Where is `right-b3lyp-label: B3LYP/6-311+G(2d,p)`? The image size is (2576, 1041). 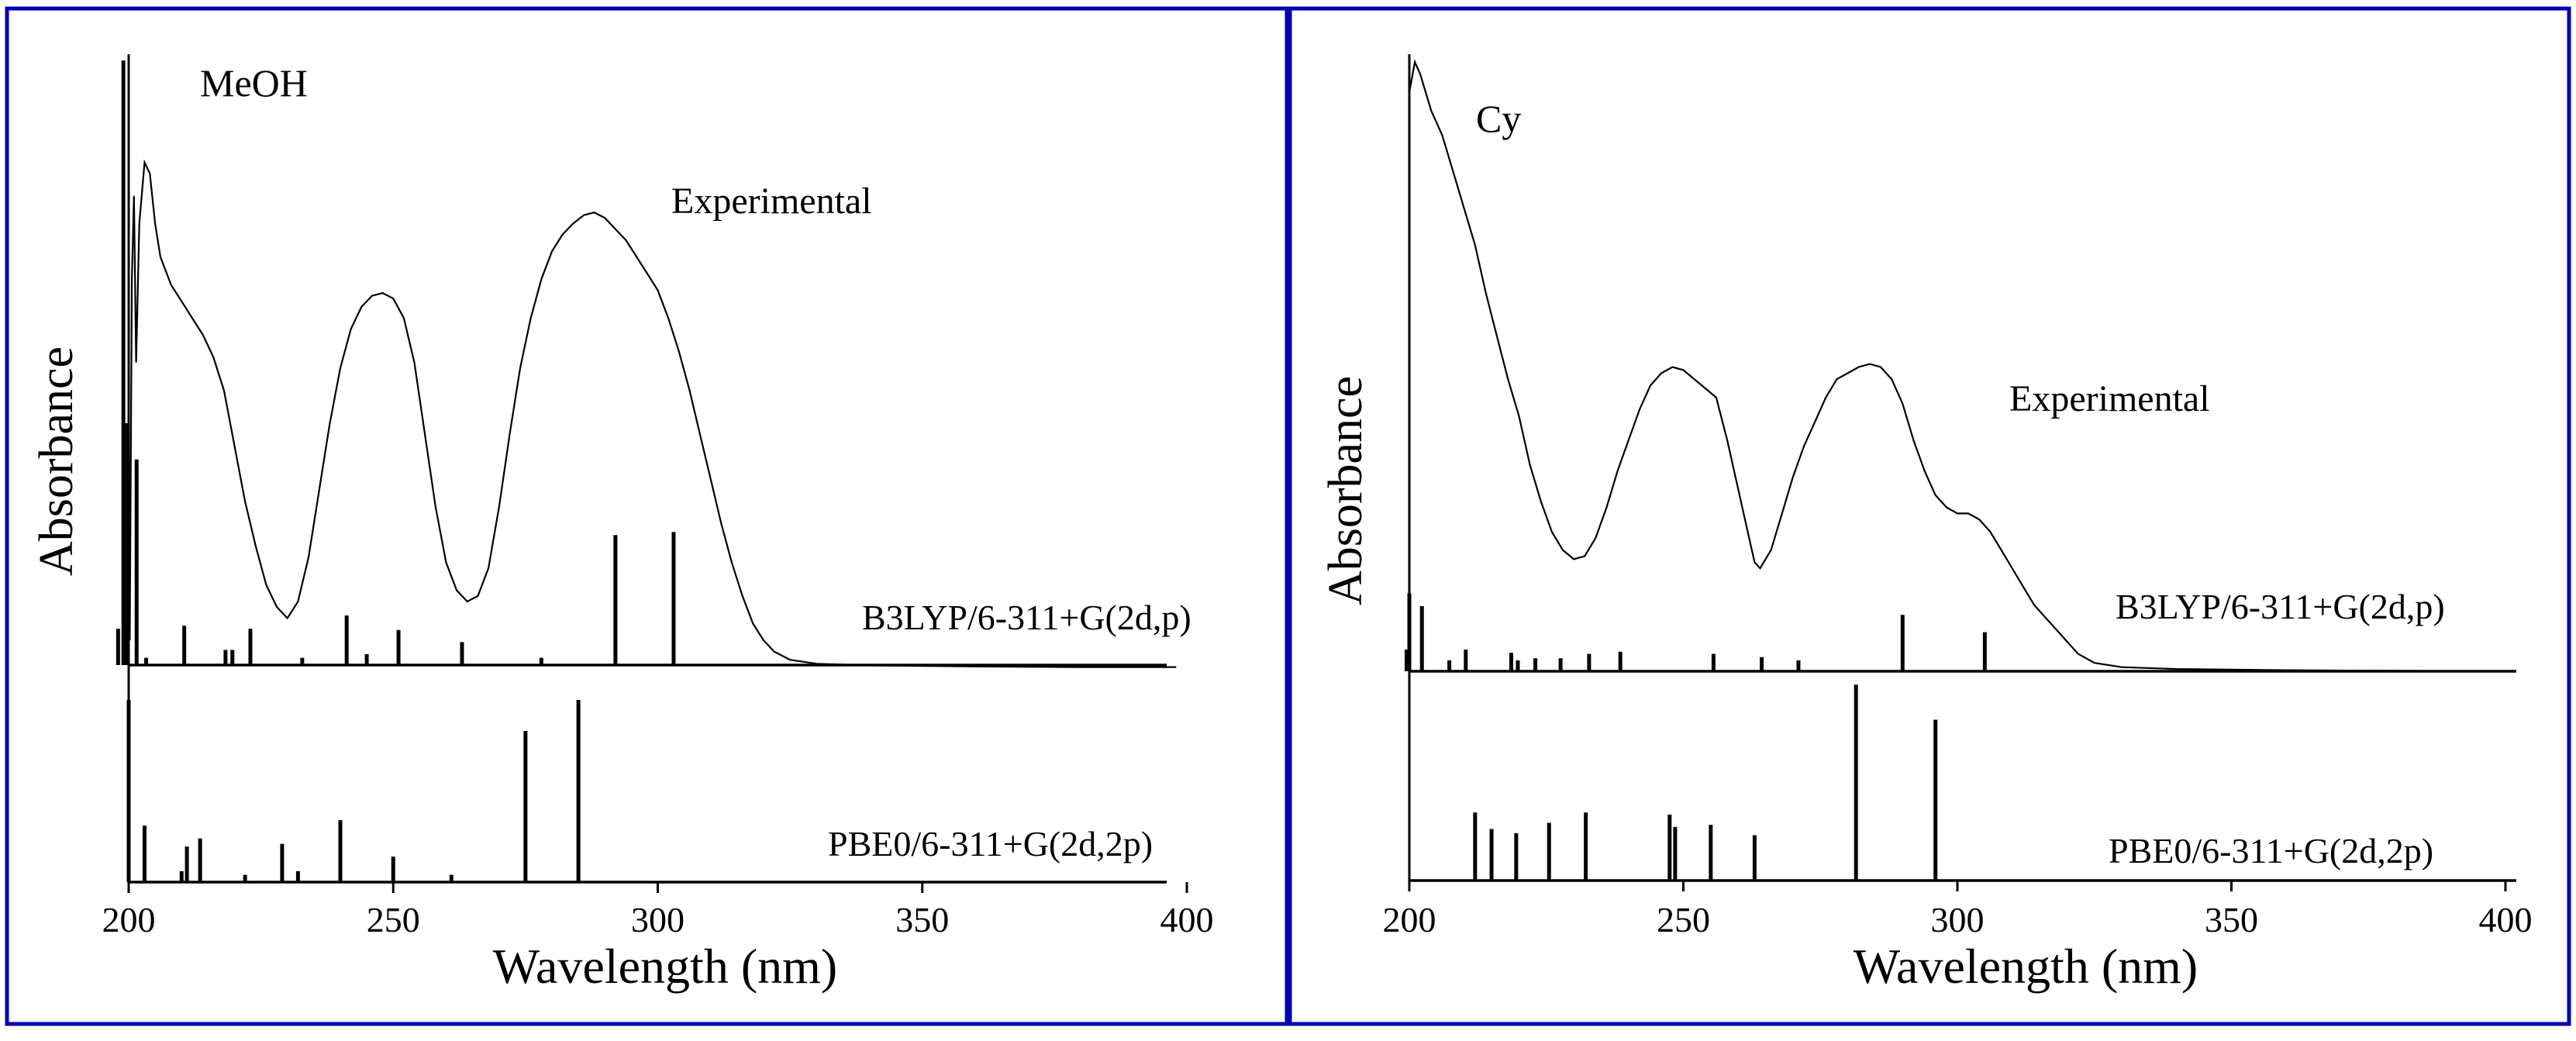 right-b3lyp-label: B3LYP/6-311+G(2d,p) is located at coordinates (2280, 606).